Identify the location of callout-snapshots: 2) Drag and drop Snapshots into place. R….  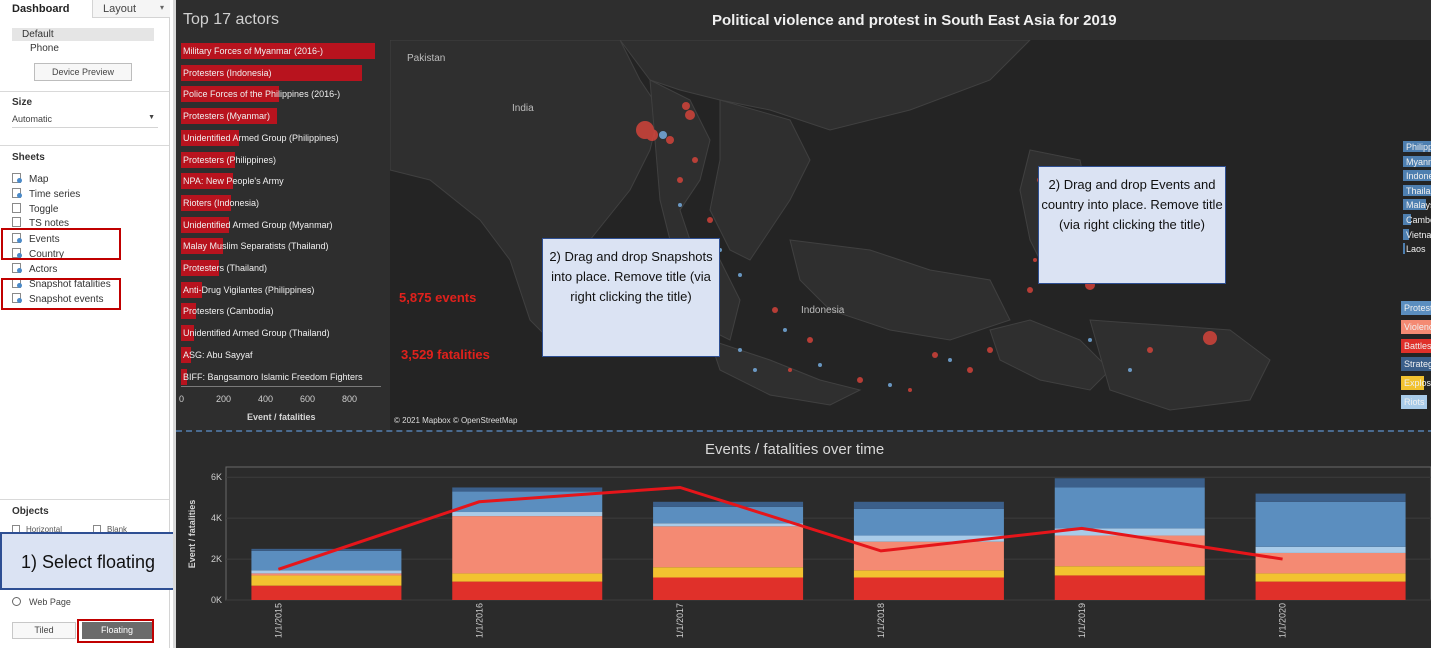
(631, 297).